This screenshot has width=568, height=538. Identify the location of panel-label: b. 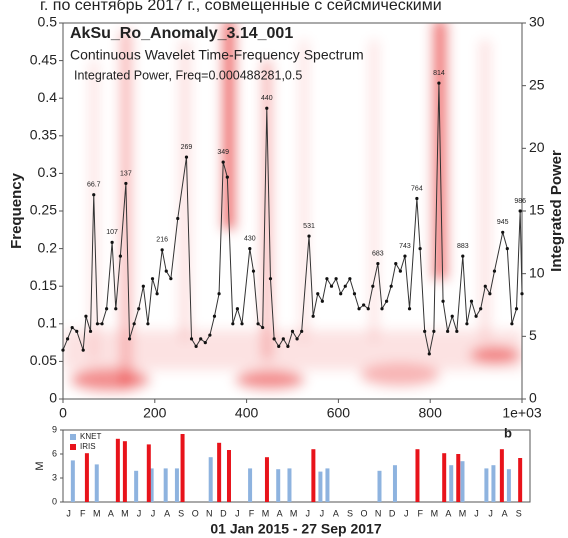
(508, 432).